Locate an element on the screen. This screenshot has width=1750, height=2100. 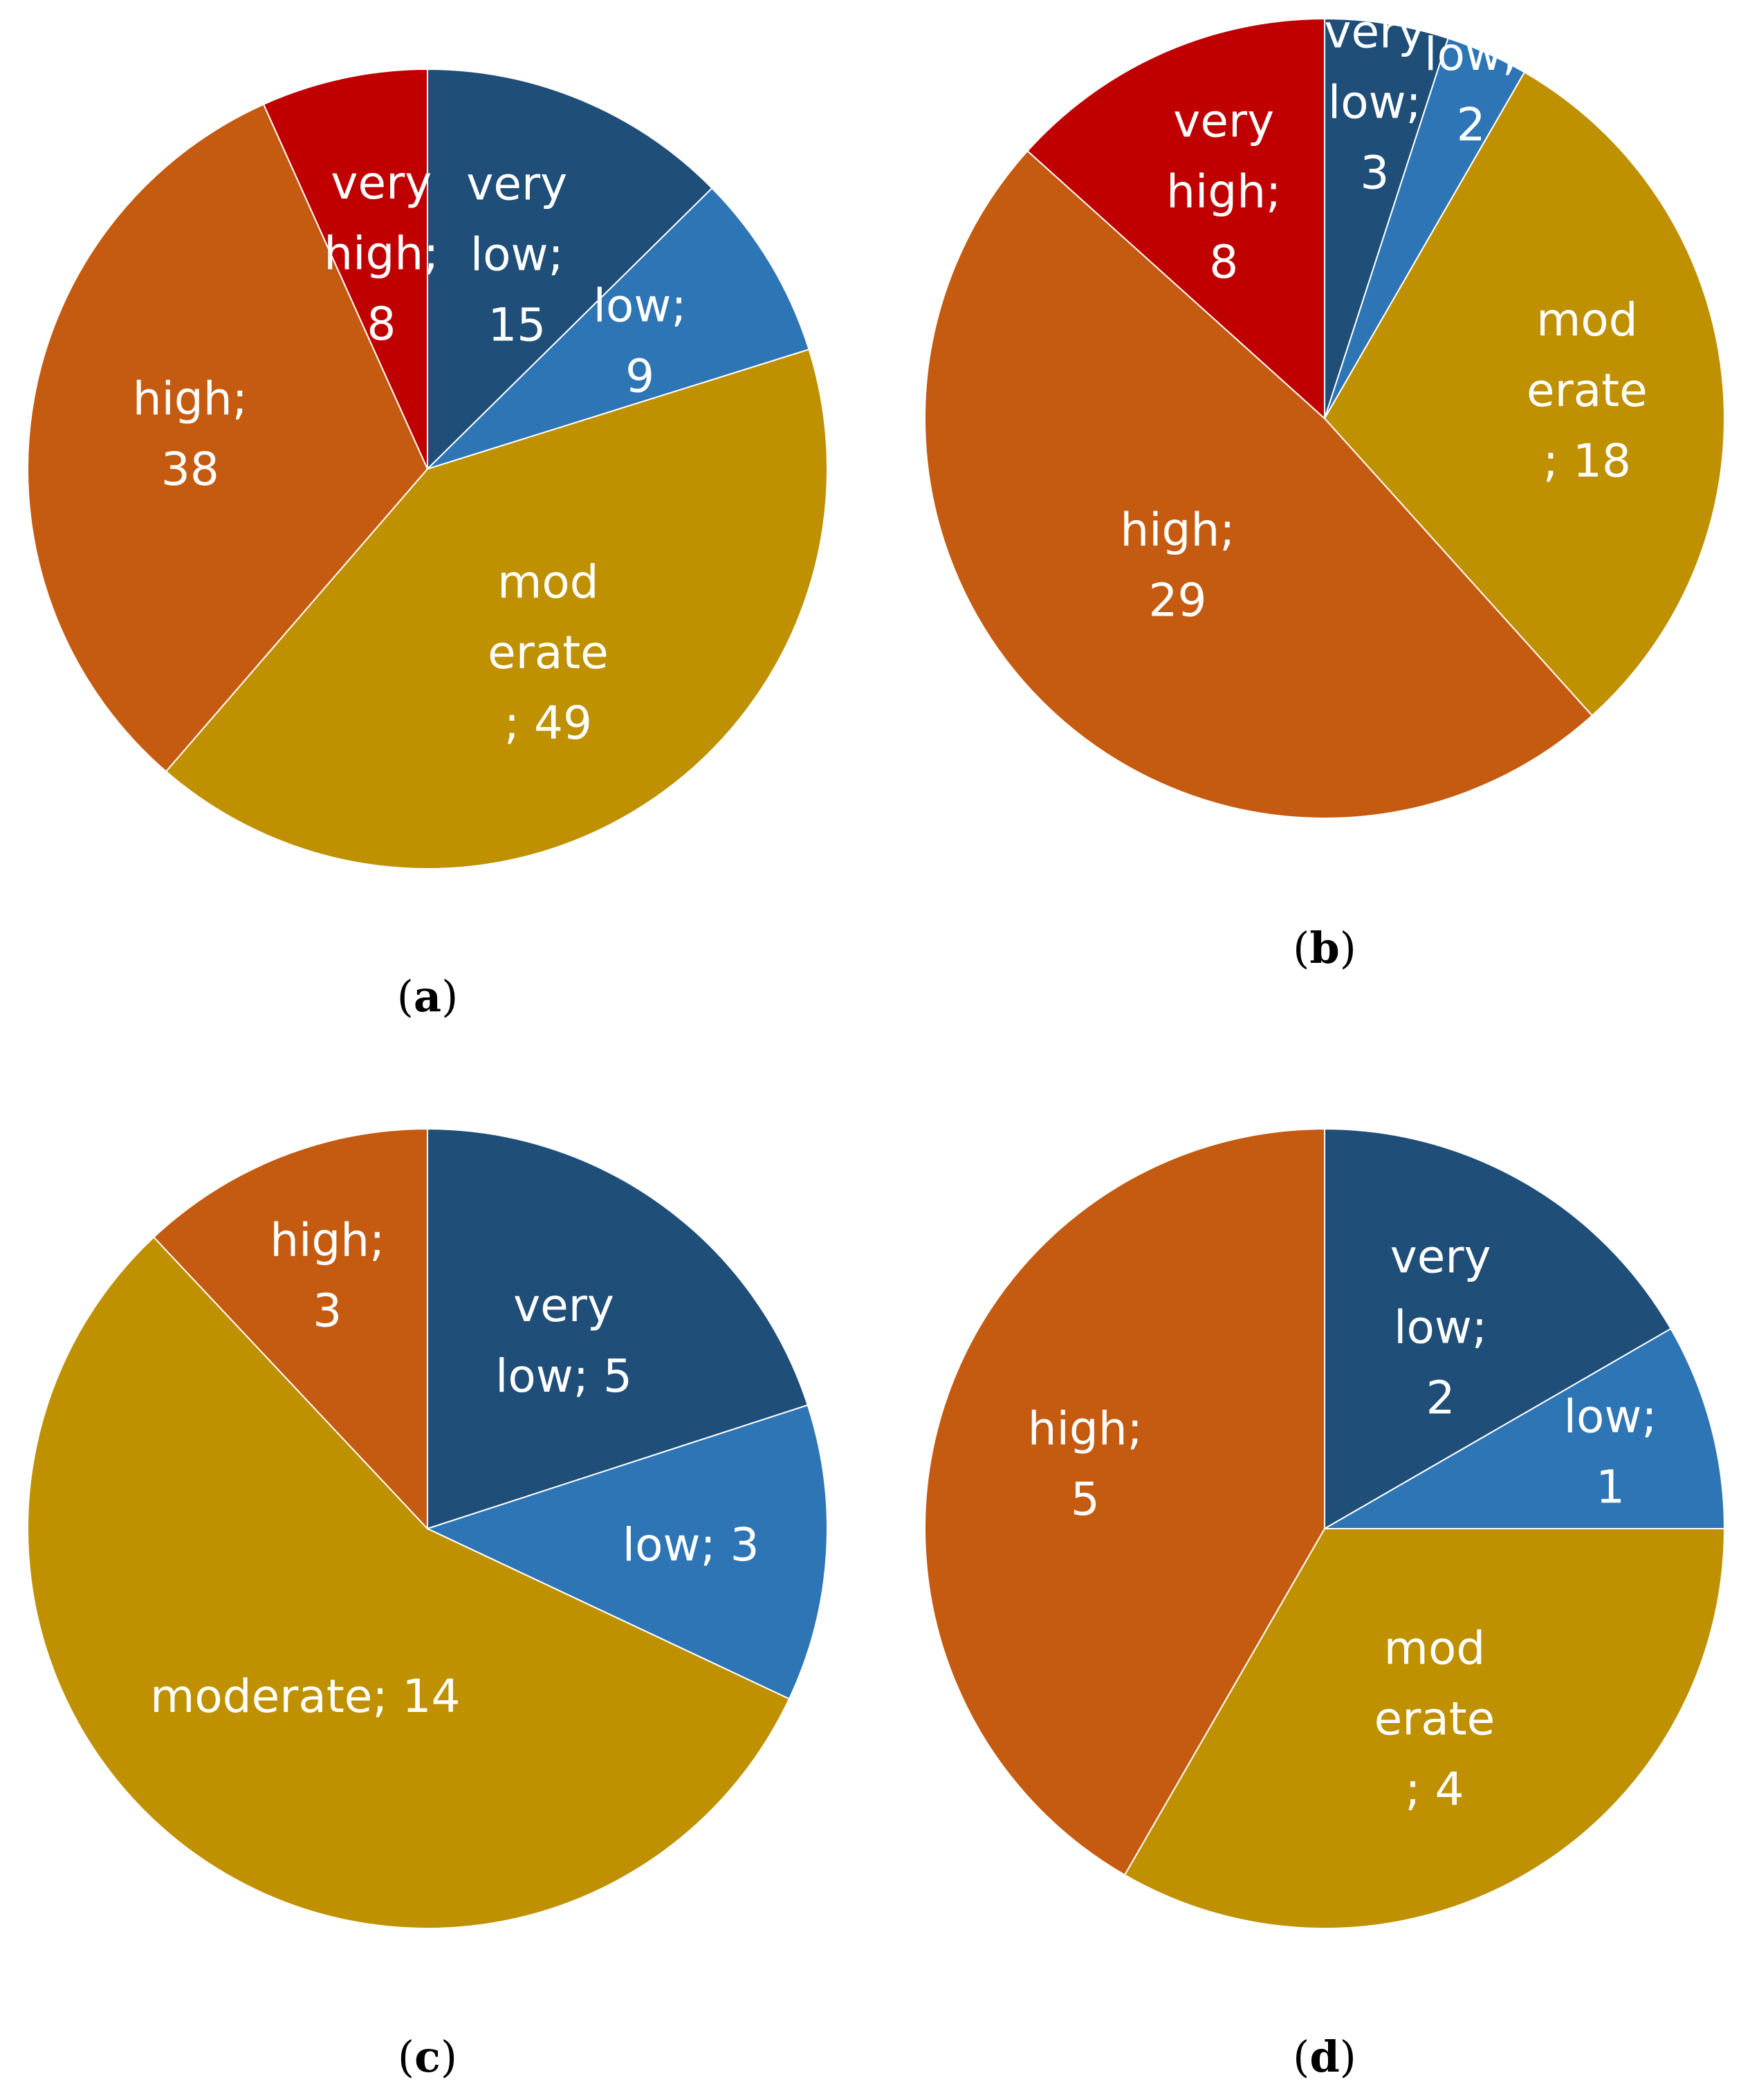
slice-label-high: high; 29 is located at coordinates (1177, 565).